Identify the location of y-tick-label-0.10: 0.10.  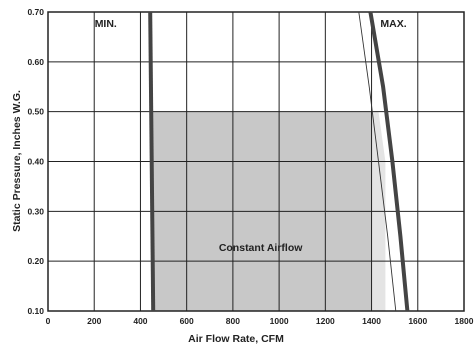
(35, 311).